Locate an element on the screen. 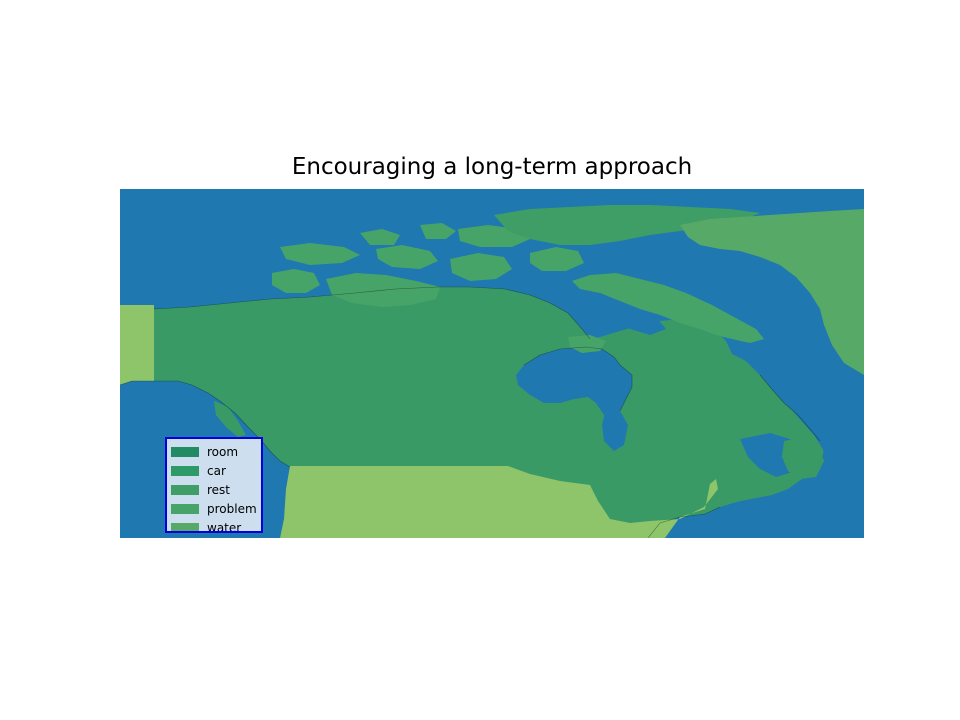  legend-item-rest: rest is located at coordinates (216, 490).